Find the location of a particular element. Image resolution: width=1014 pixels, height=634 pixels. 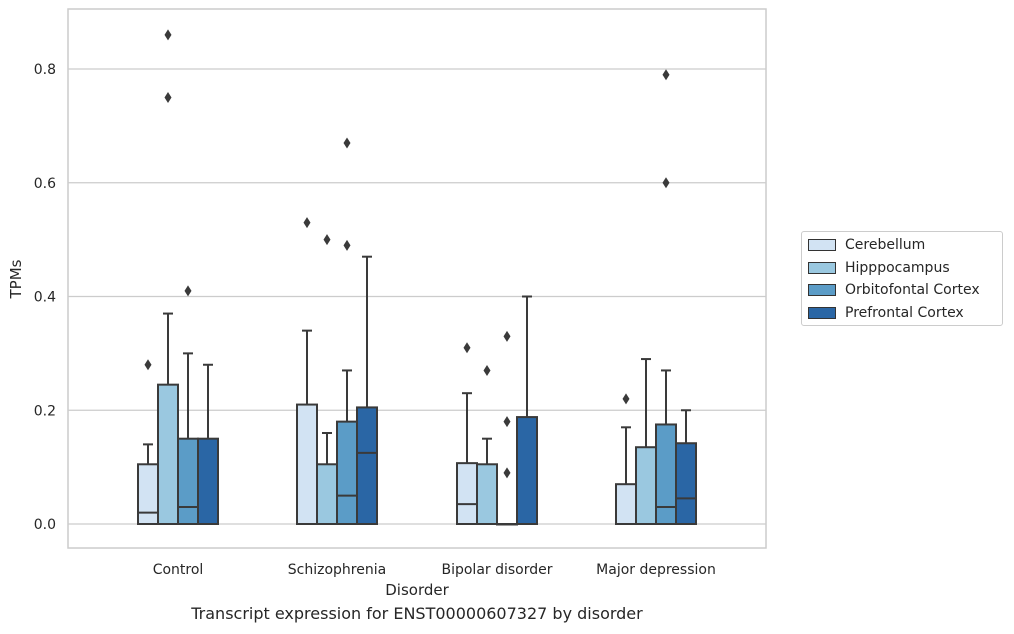

legend-label-prefrontal-cortex: Prefrontal Cortex is located at coordinates (904, 313).